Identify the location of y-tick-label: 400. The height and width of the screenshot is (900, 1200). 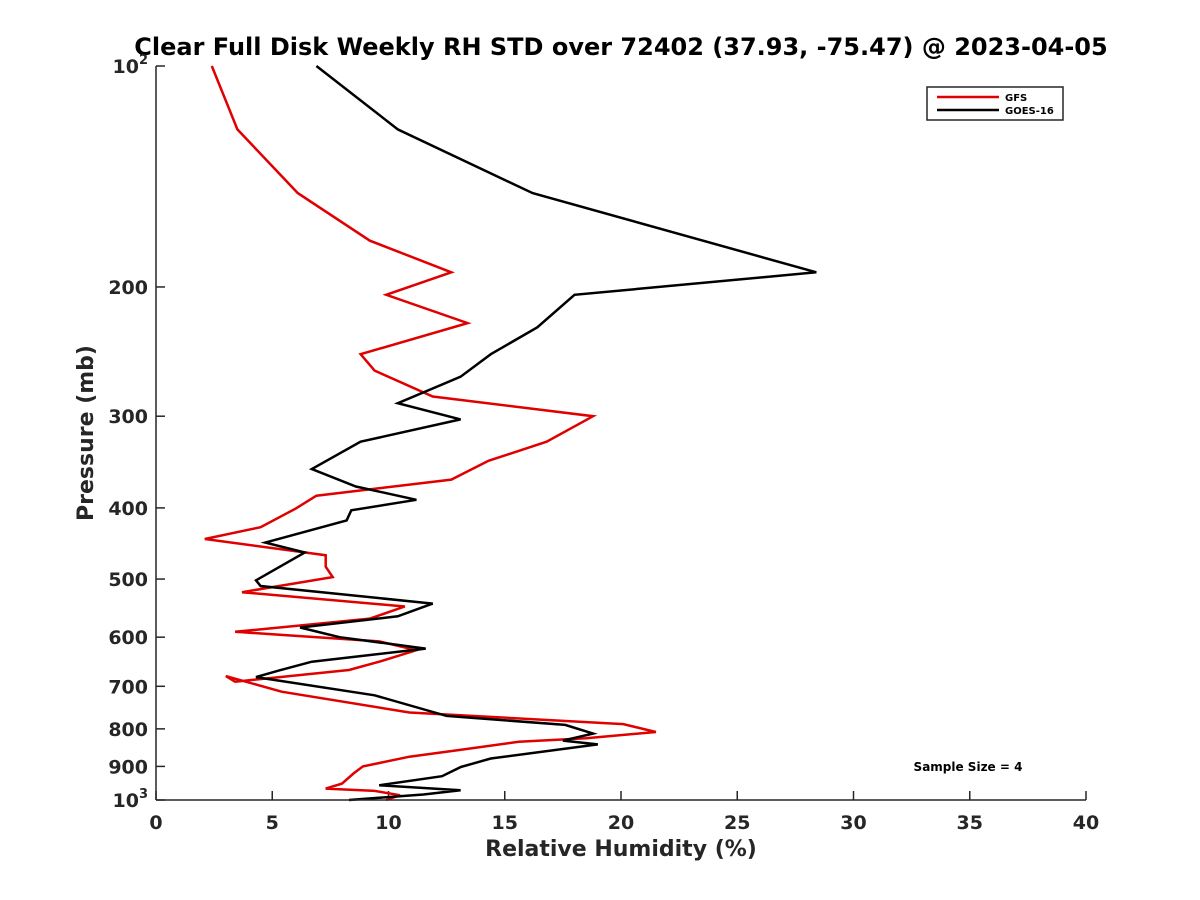
(128, 509).